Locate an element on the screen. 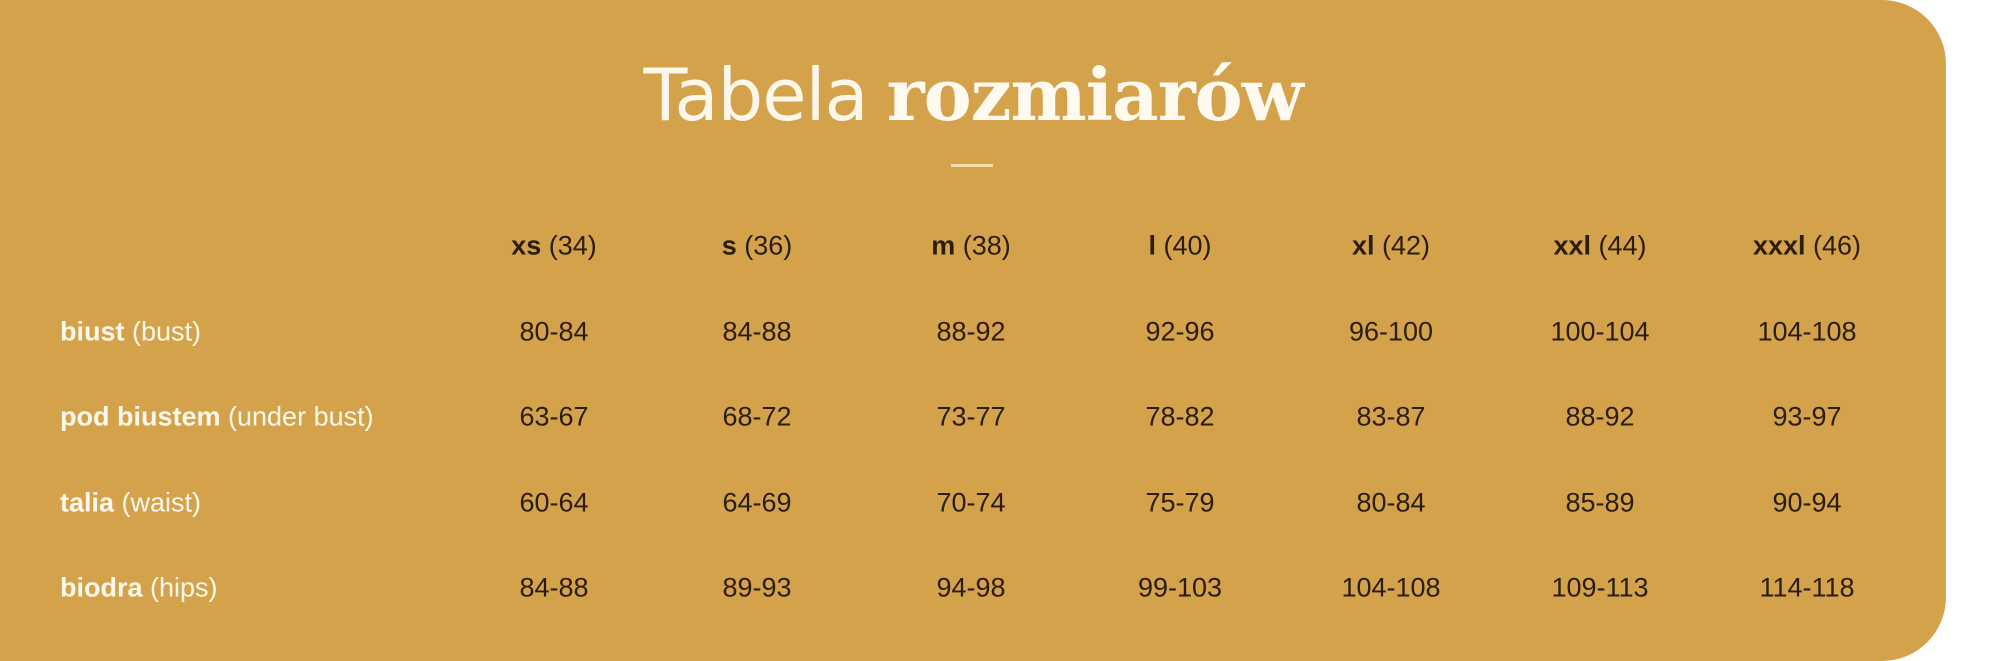 This screenshot has width=2000, height=661. eu-size: (34) is located at coordinates (572, 245).